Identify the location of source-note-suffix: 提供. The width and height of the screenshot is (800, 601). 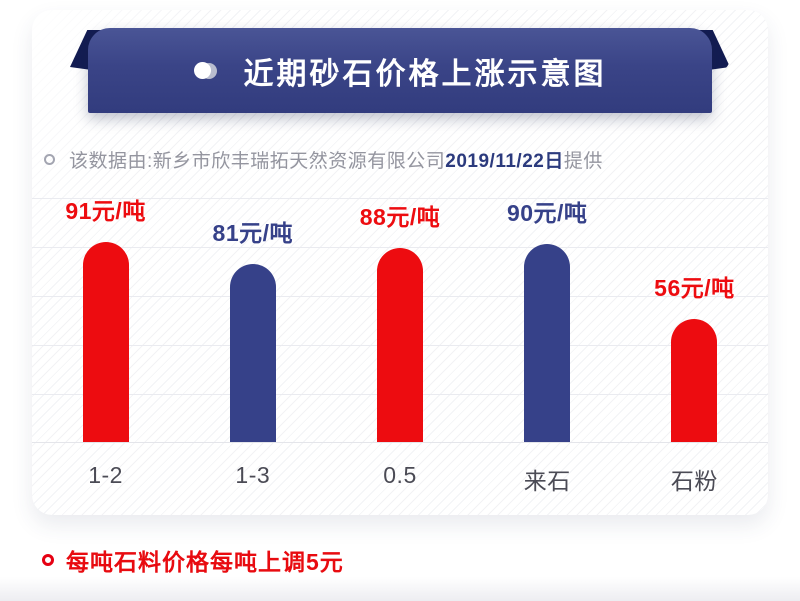
(583, 161).